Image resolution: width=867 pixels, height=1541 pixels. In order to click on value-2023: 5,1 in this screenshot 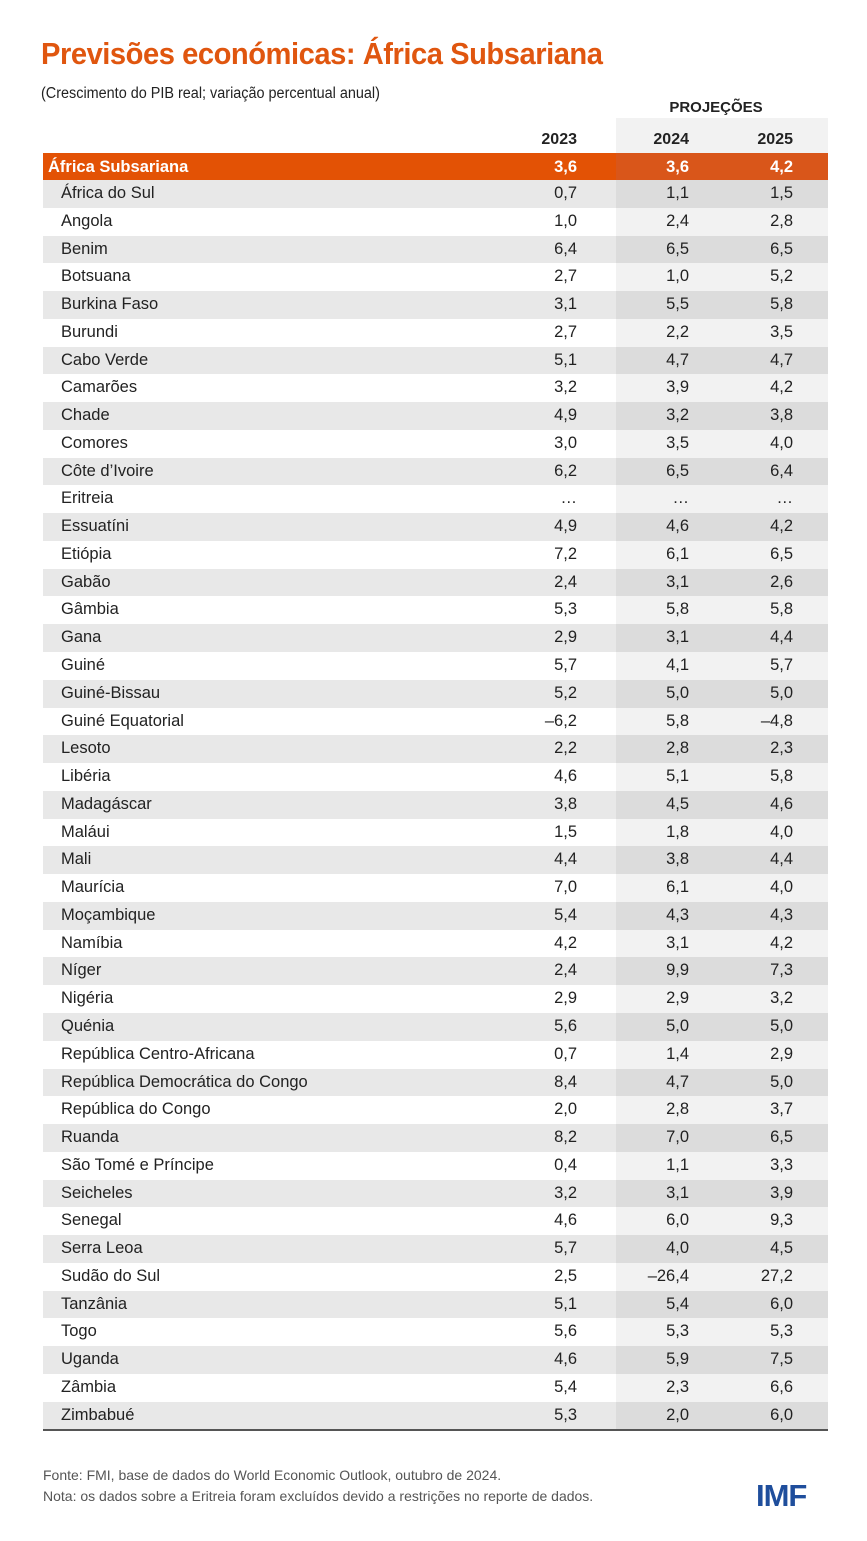, I will do `click(565, 359)`.